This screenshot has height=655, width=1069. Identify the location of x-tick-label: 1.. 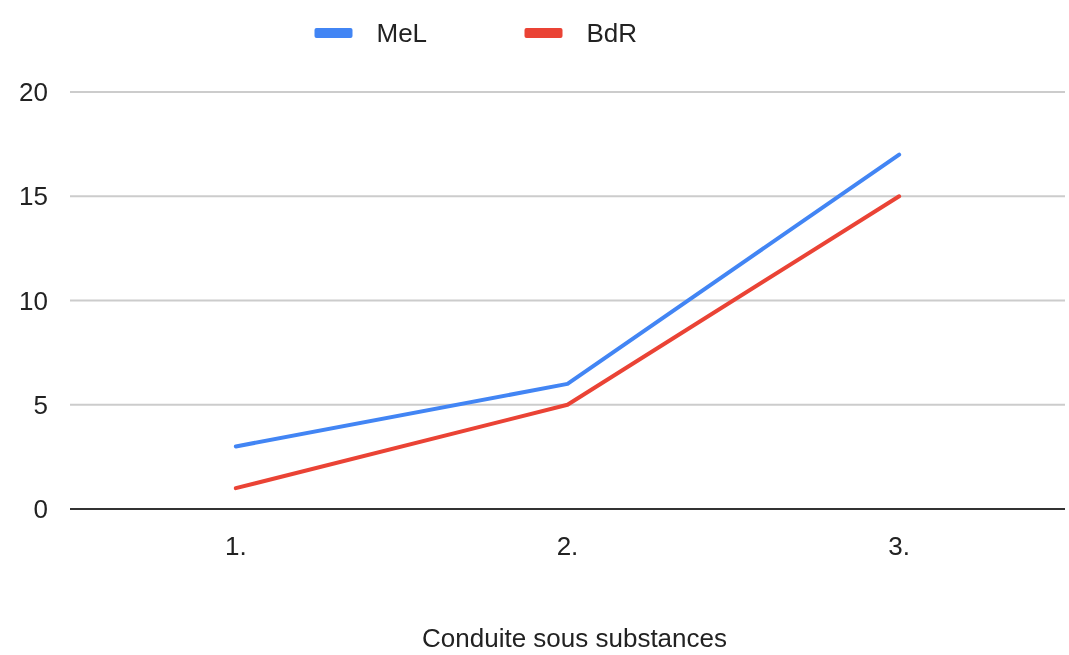
(235, 546).